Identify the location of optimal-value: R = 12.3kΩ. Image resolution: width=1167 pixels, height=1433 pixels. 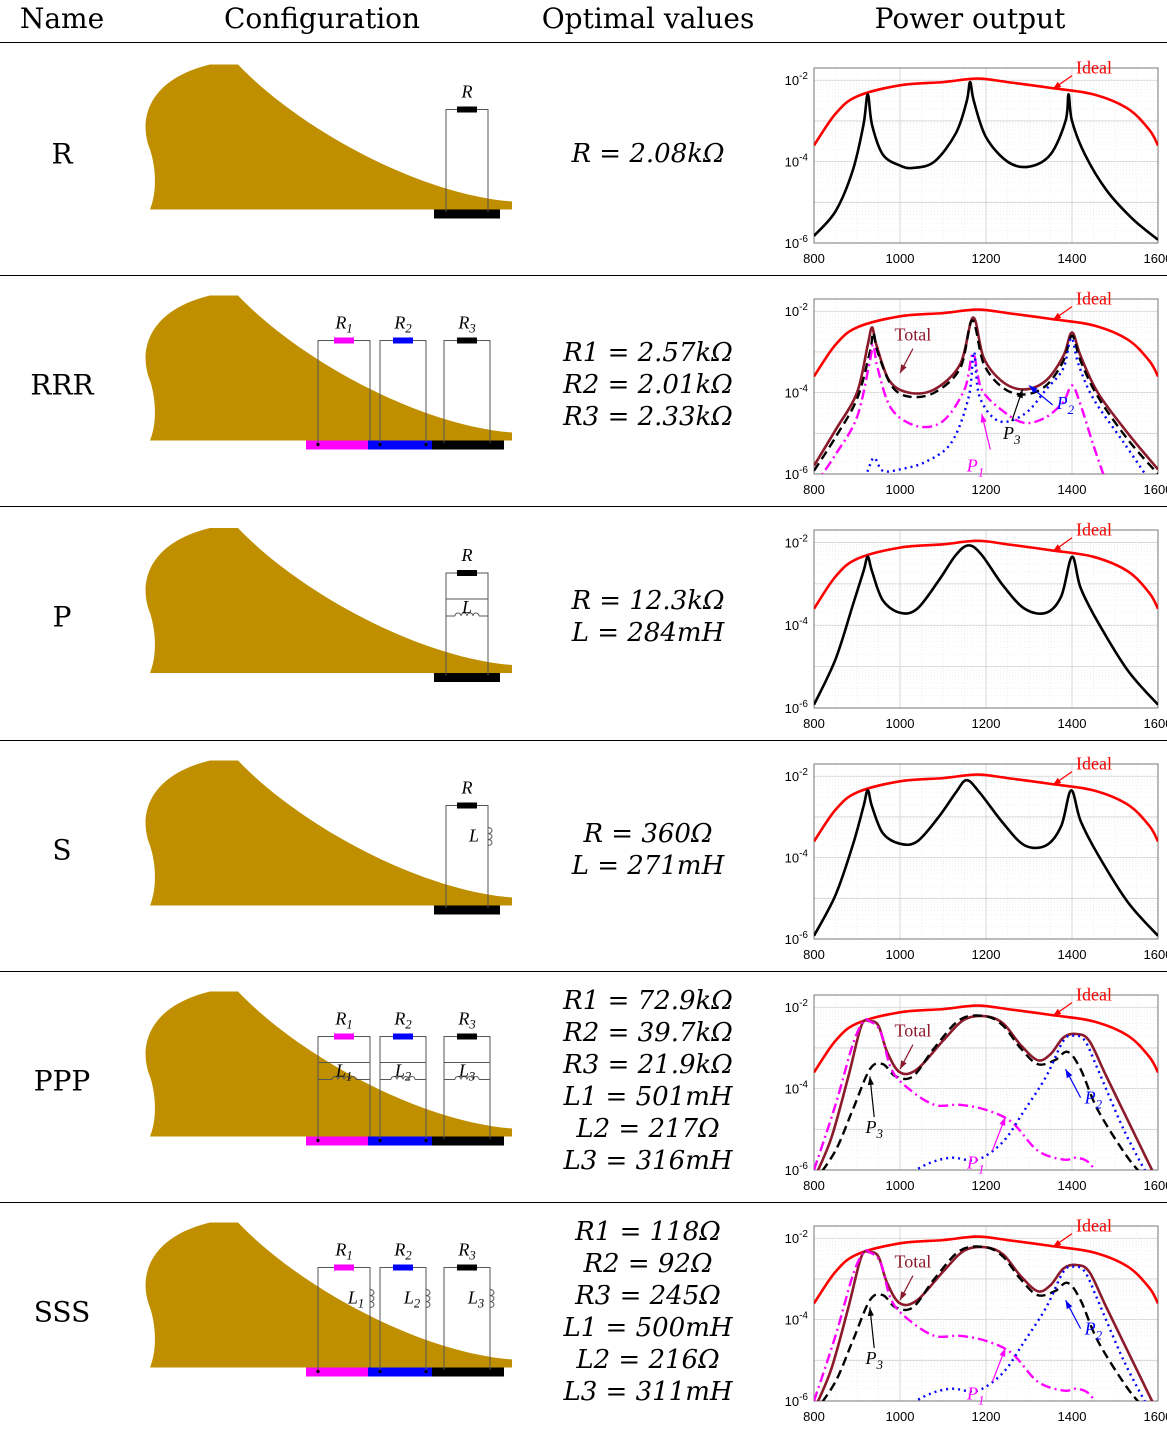
(648, 601).